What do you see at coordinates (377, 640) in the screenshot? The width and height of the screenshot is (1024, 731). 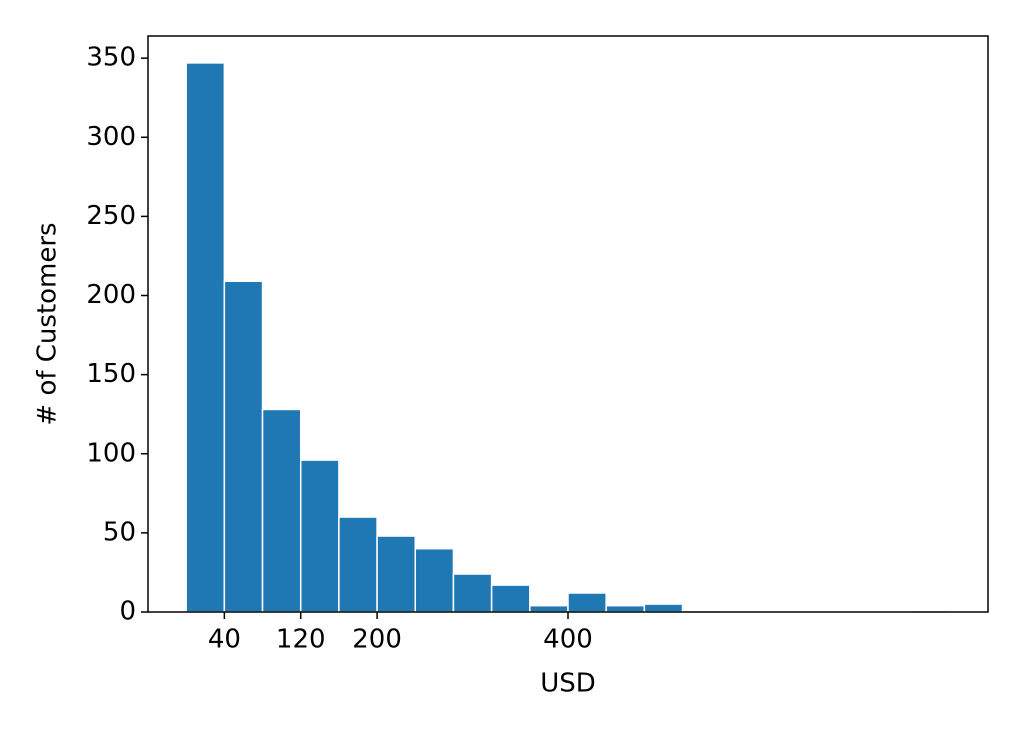 I see `x-tick-label: 200` at bounding box center [377, 640].